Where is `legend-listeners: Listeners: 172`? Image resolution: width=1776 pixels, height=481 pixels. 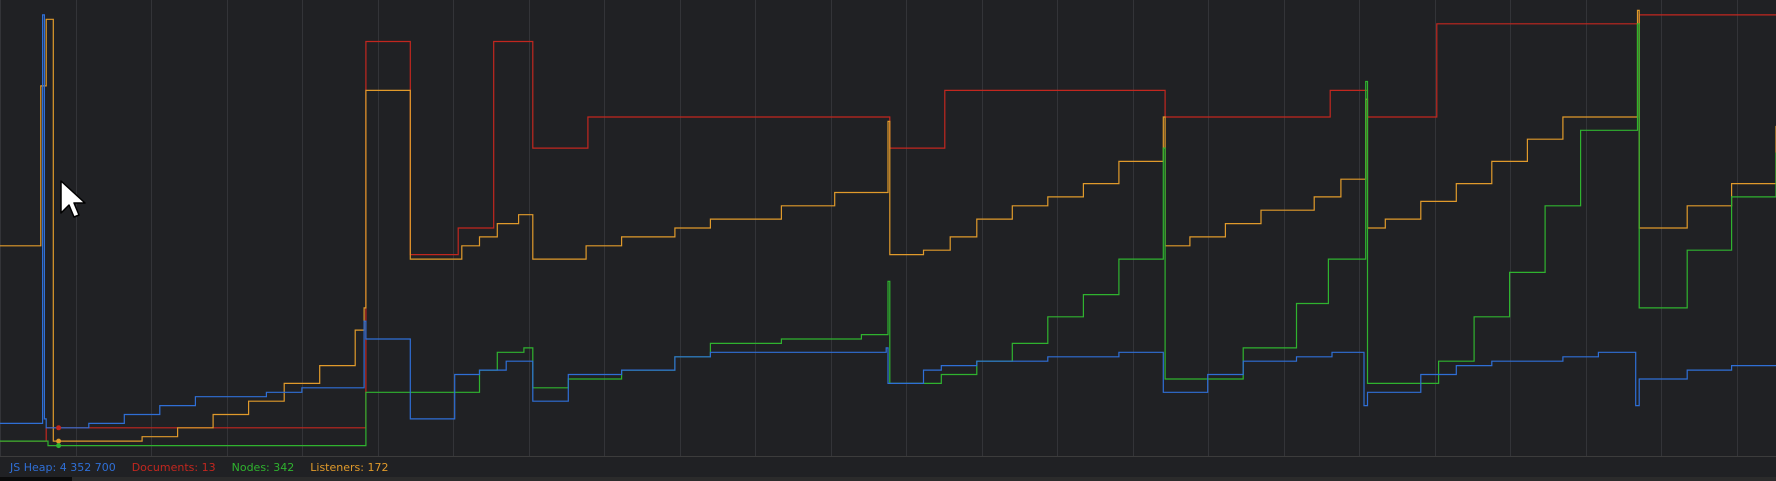
legend-listeners: Listeners: 172 is located at coordinates (349, 467).